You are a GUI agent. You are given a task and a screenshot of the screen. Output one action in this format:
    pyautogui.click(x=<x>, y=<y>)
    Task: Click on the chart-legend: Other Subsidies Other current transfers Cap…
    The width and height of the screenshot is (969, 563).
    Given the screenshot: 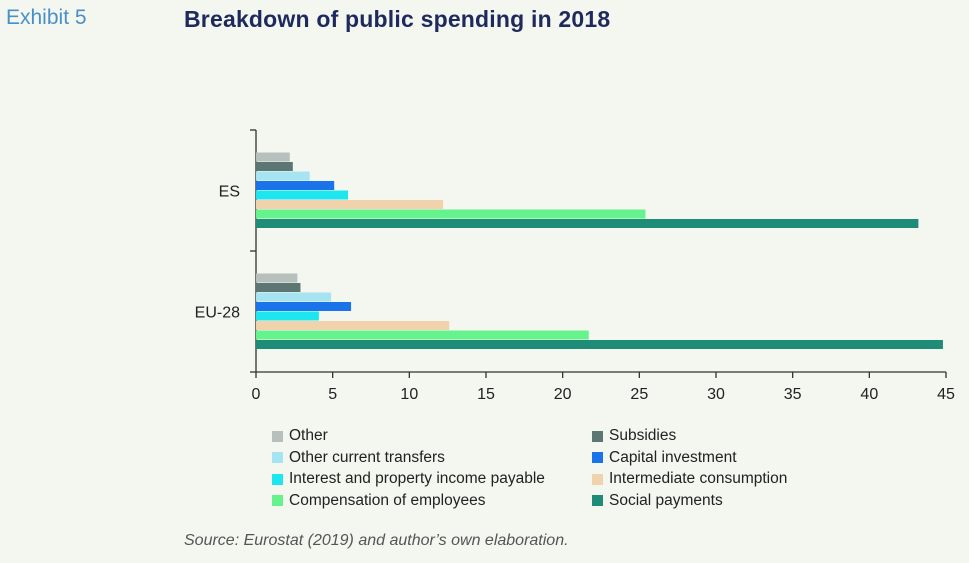 What is the action you would take?
    pyautogui.click(x=572, y=469)
    